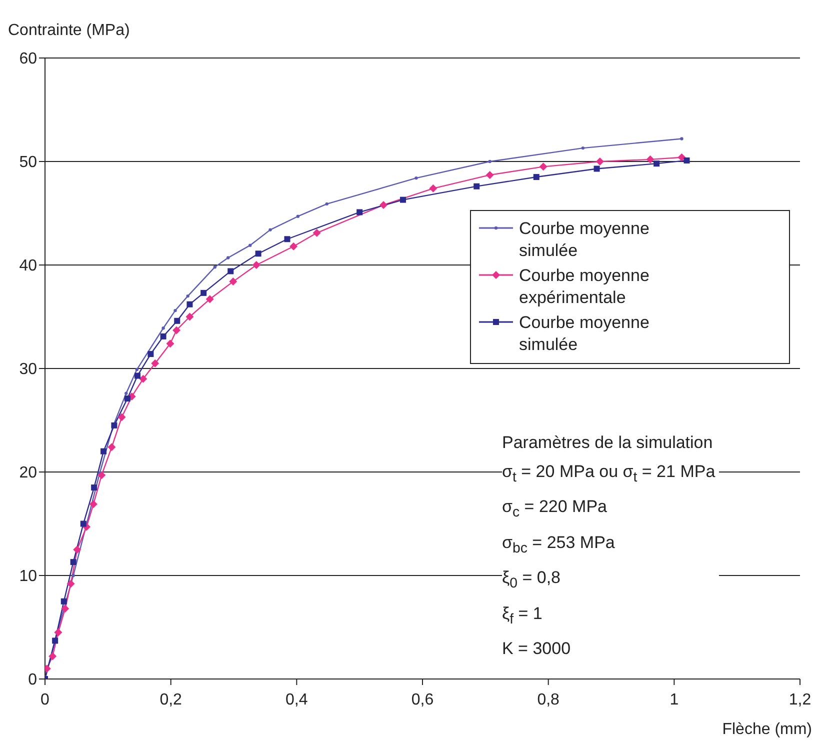  Describe the element at coordinates (555, 509) in the screenshot. I see `annotation: σ$_{c}$ = 220 MPa` at that location.